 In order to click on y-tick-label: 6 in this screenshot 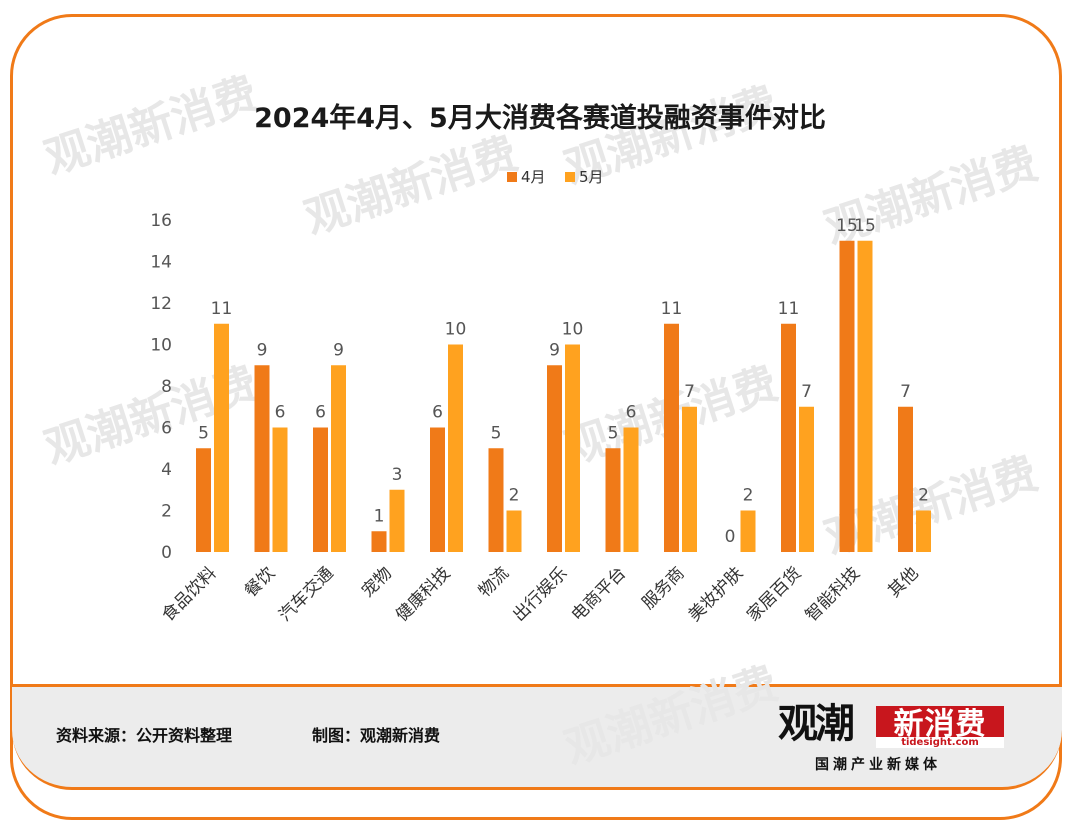, I will do `click(166, 429)`.